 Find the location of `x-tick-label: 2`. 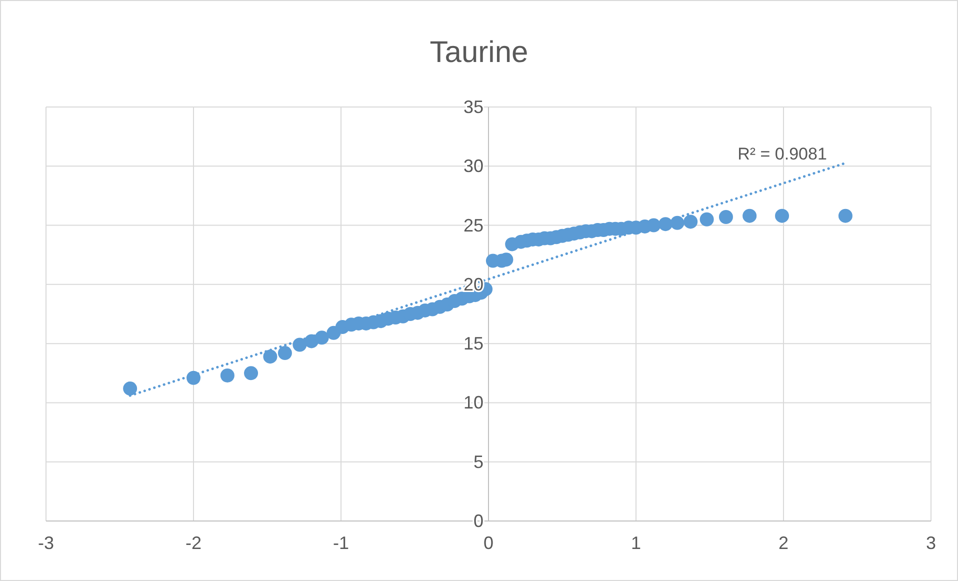

x-tick-label: 2 is located at coordinates (783, 543).